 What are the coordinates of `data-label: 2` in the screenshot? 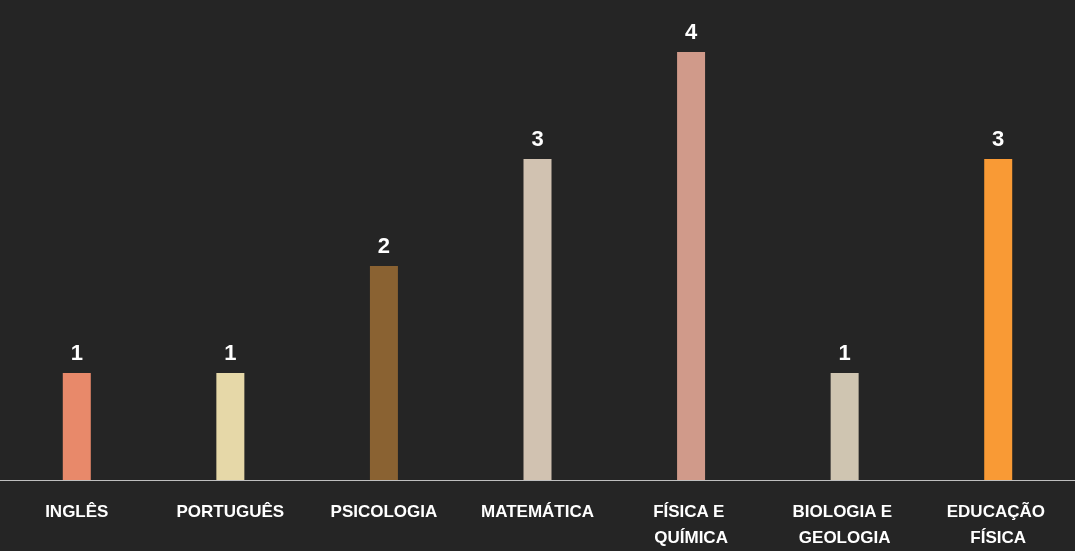 It's located at (384, 245).